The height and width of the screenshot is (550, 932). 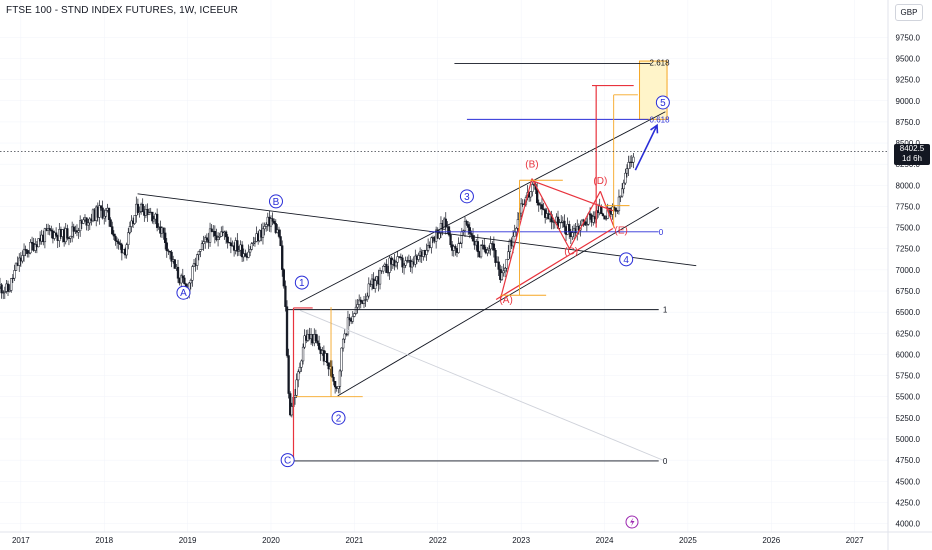 I want to click on wave-label: (C), so click(x=571, y=251).